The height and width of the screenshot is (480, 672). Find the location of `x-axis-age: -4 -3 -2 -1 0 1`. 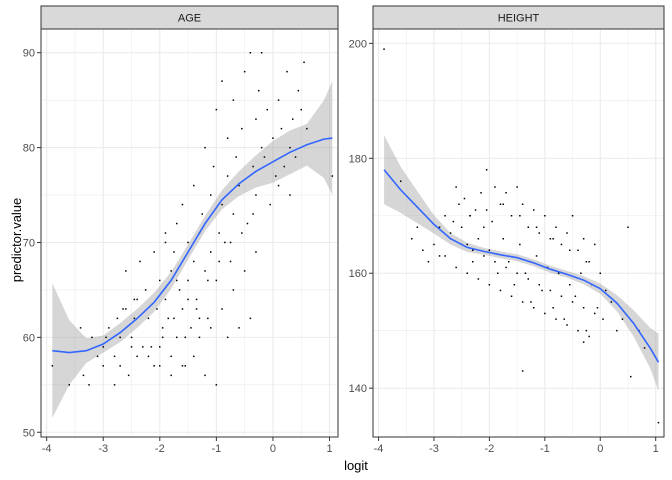

x-axis-age: -4 -3 -2 -1 0 1 is located at coordinates (187, 446).